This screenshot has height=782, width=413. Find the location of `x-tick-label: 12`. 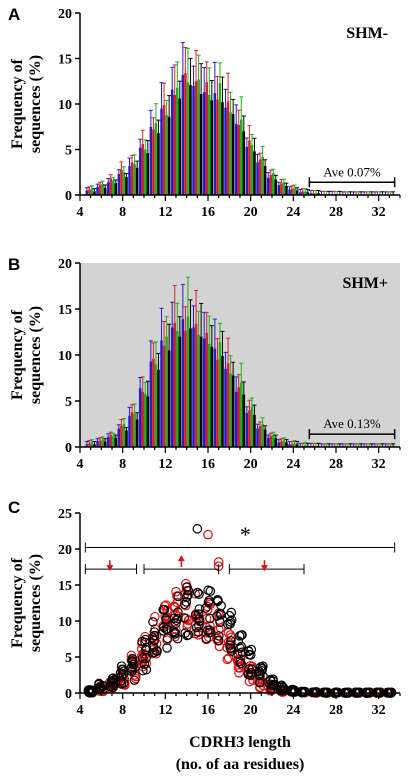

x-tick-label: 12 is located at coordinates (165, 212).